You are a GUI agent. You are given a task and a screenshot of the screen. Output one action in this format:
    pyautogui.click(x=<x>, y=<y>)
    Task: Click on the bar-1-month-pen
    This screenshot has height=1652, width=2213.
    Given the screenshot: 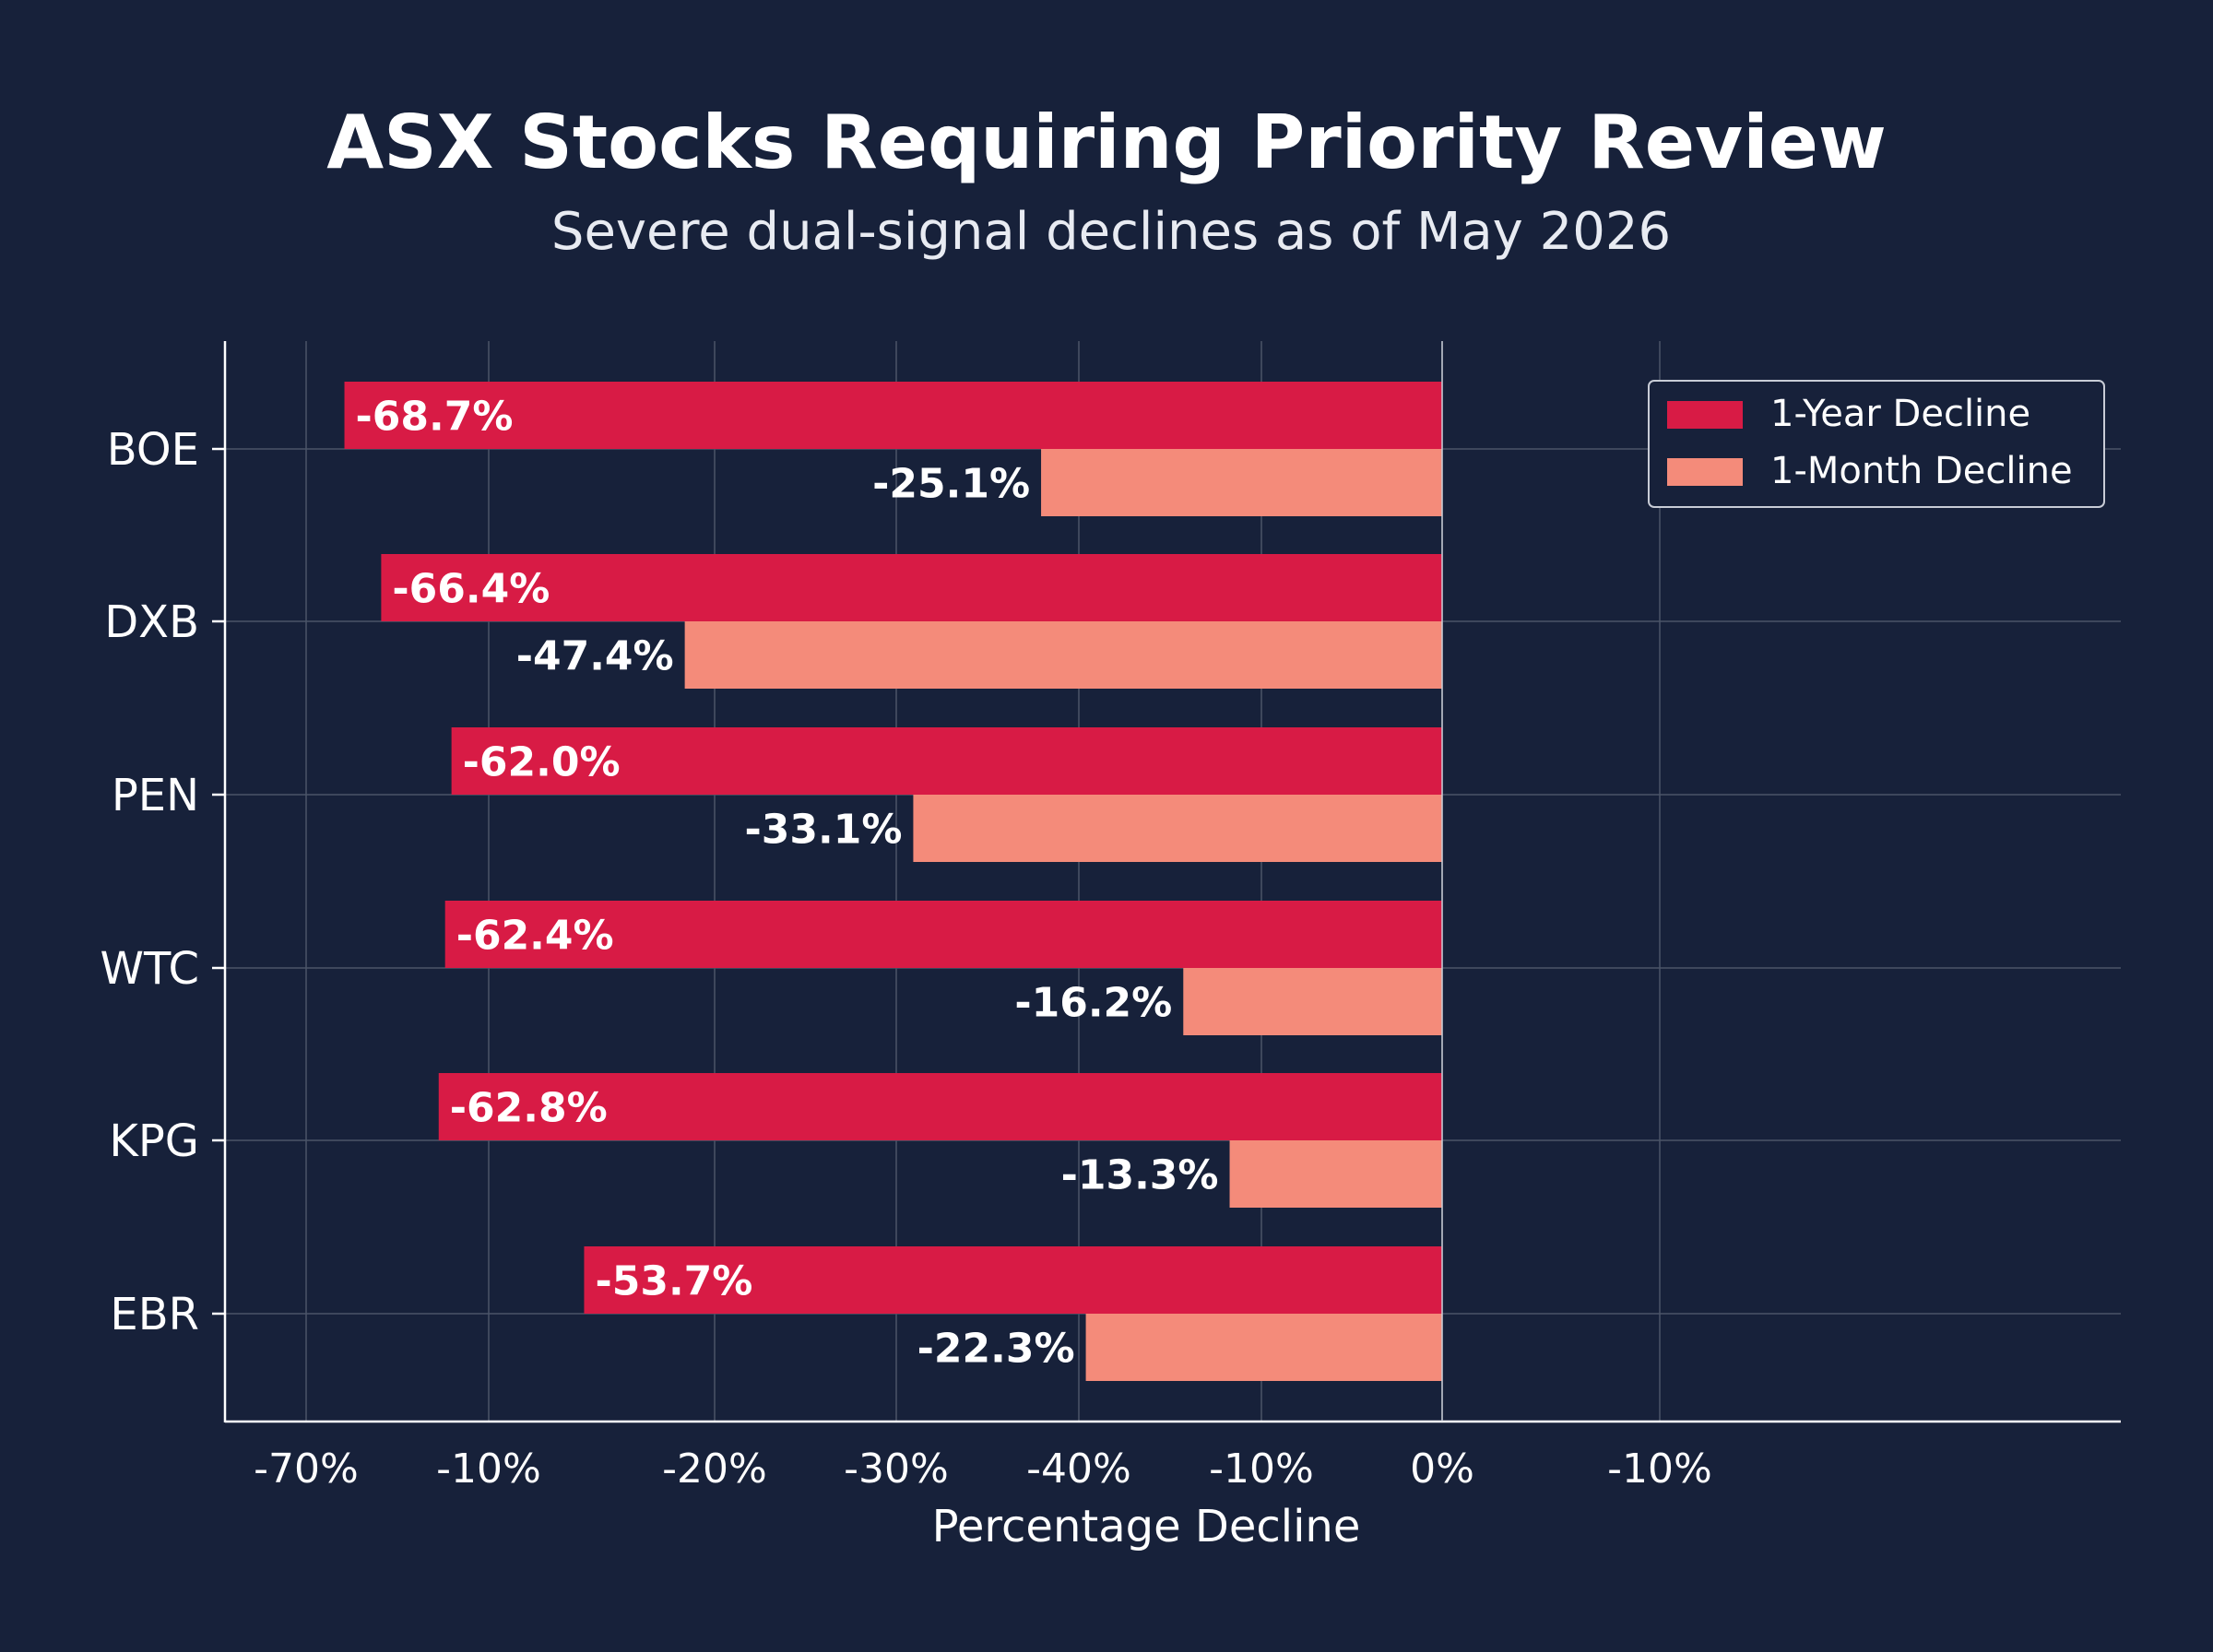 What is the action you would take?
    pyautogui.click(x=1177, y=828)
    